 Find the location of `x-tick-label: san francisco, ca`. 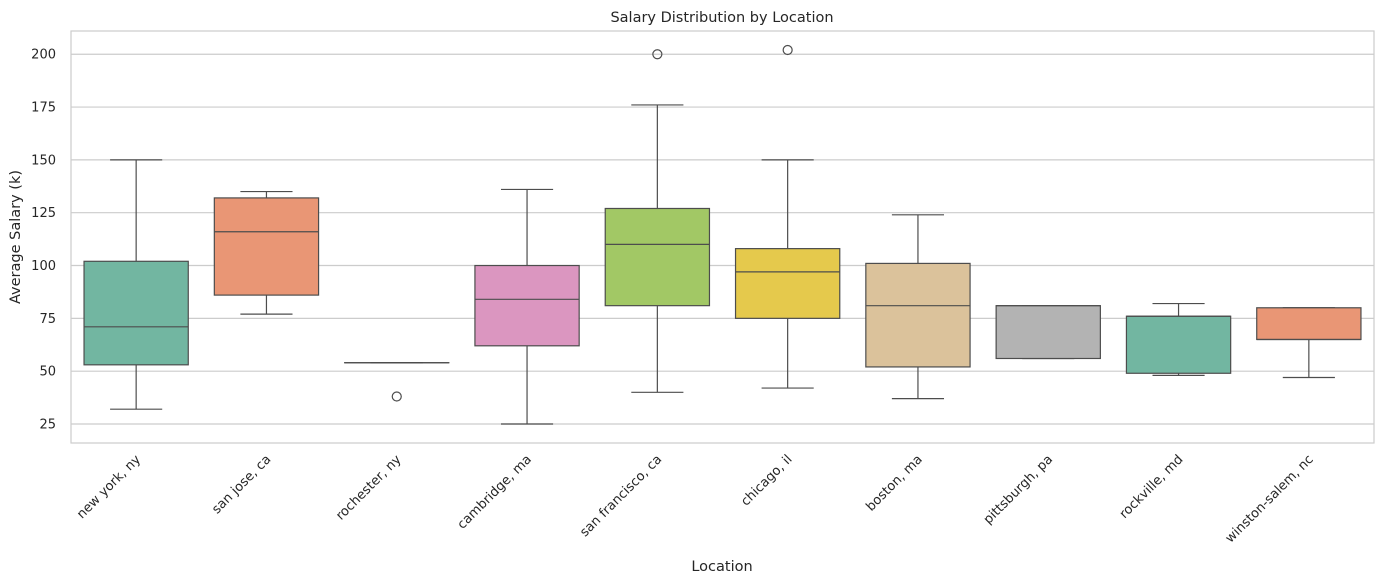

x-tick-label: san francisco, ca is located at coordinates (621, 496).